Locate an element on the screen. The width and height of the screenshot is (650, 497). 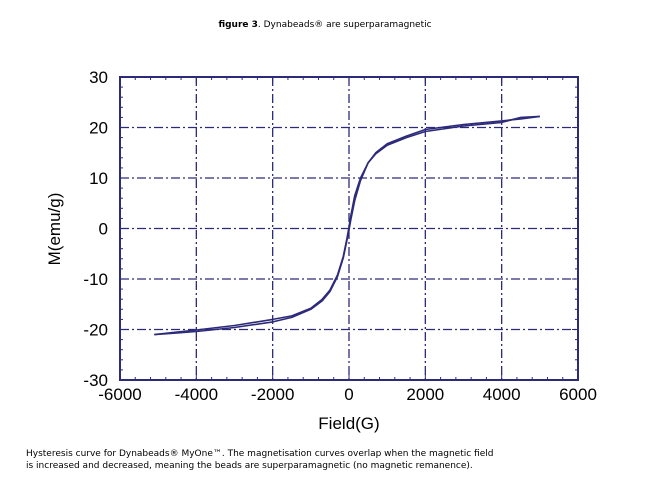
x-tick-label: 2000 is located at coordinates (425, 394).